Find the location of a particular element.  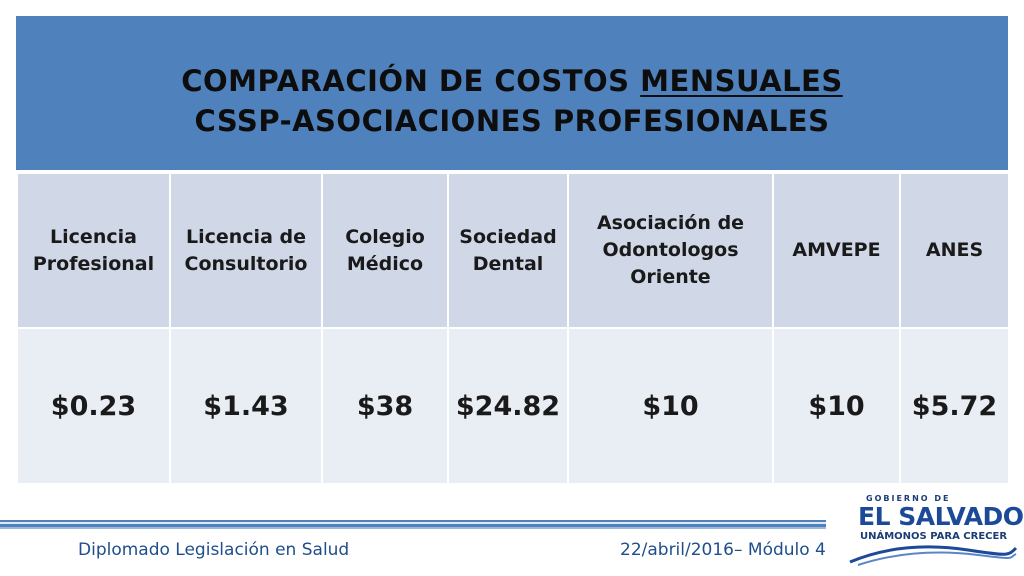

header-cell: Sociedad Dental is located at coordinates (508, 250).